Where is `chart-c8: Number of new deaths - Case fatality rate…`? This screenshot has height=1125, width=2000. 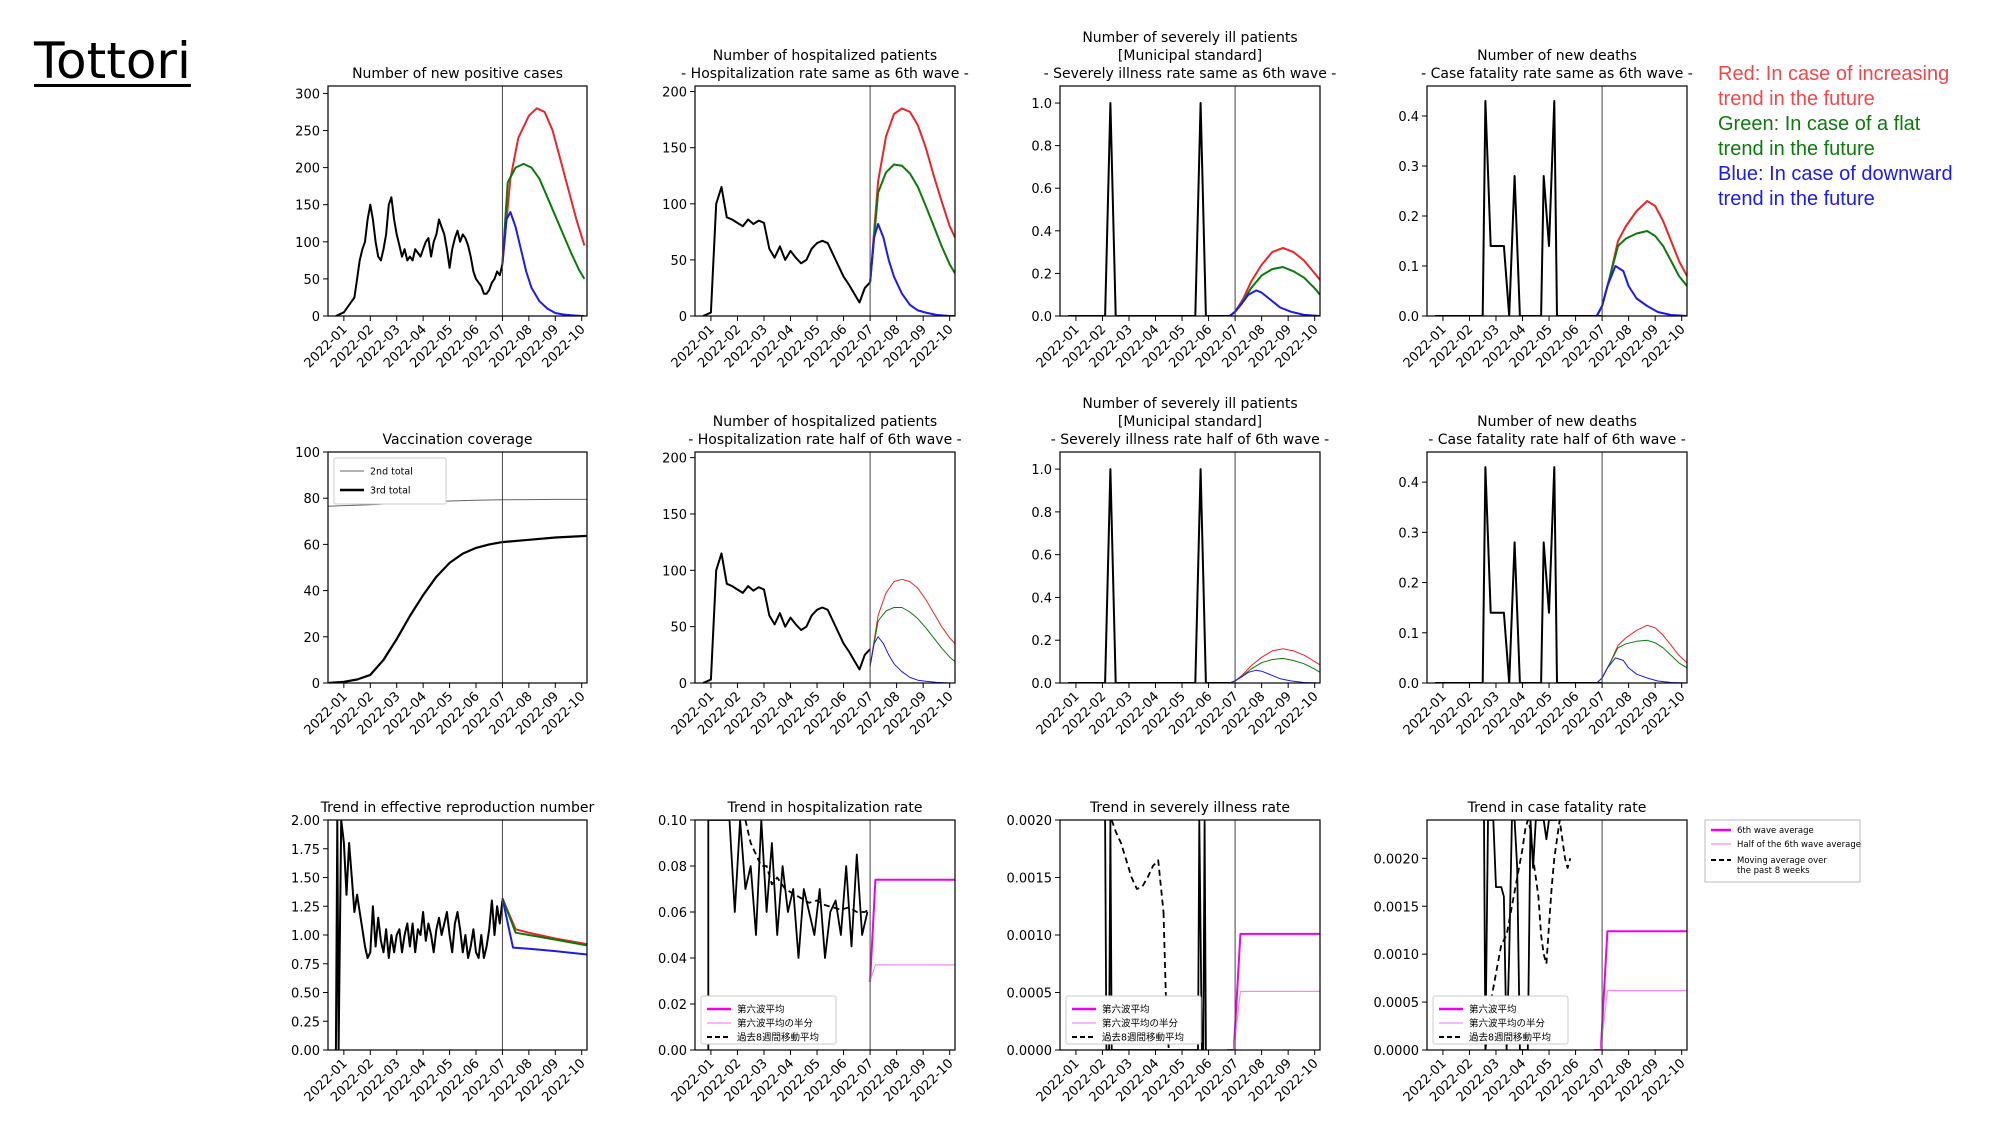
chart-c8: Number of new deaths - Case fatality rate… is located at coordinates (1543, 576).